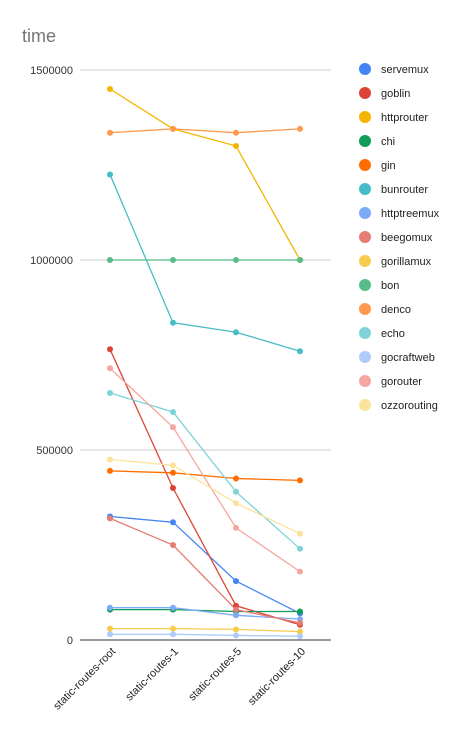  What do you see at coordinates (205, 613) in the screenshot?
I see `series-line-httptreemux` at bounding box center [205, 613].